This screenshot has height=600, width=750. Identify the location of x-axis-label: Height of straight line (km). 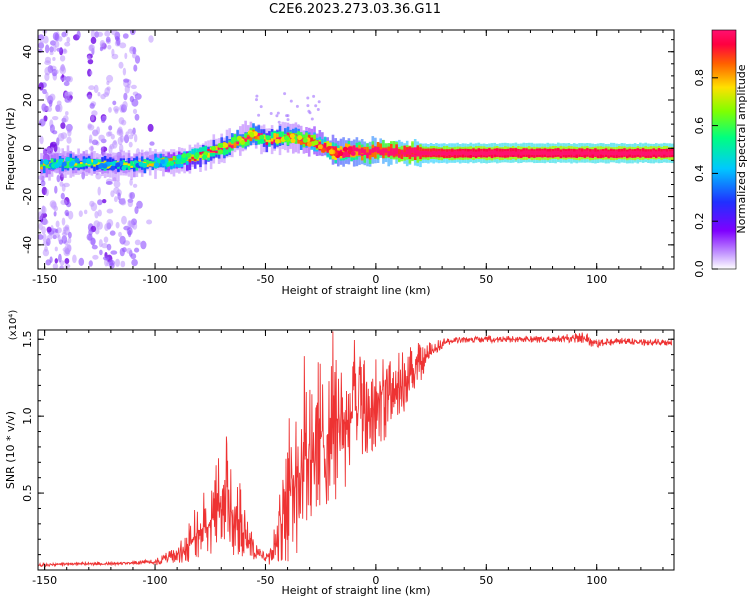
(355, 290).